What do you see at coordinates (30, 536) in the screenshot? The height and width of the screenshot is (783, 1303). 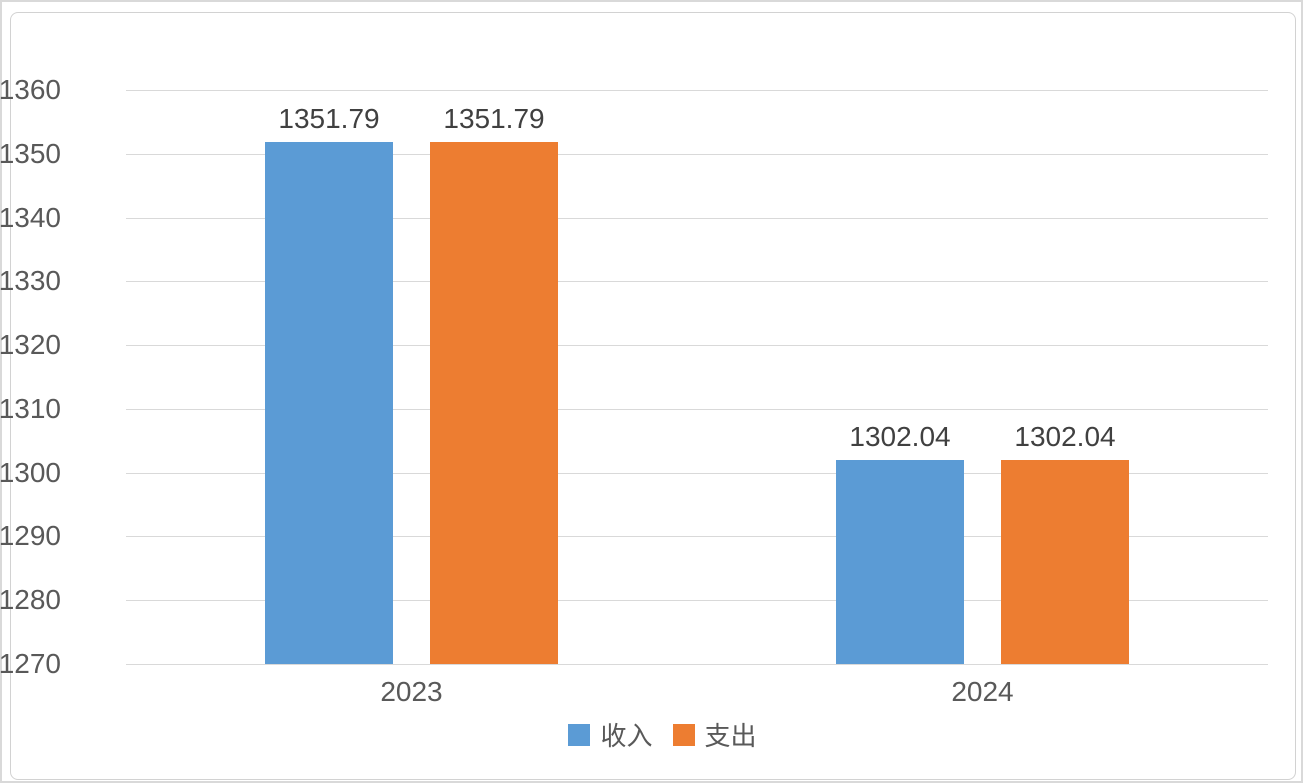 I see `y-axis-tick-label: 1290` at bounding box center [30, 536].